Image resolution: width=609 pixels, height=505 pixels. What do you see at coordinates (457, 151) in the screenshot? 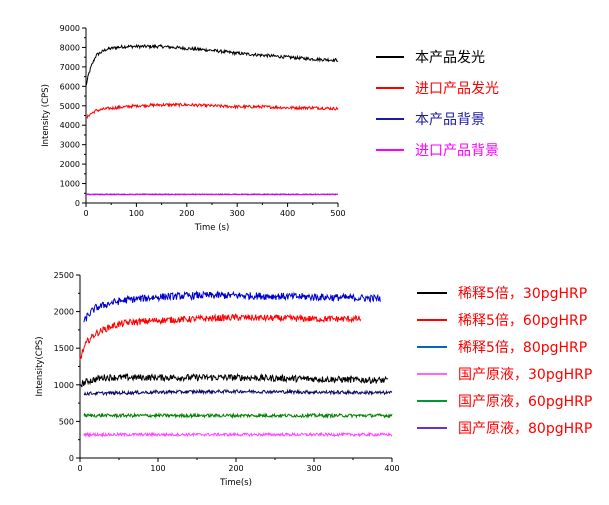
I see `legend-label: 进口产品背景` at bounding box center [457, 151].